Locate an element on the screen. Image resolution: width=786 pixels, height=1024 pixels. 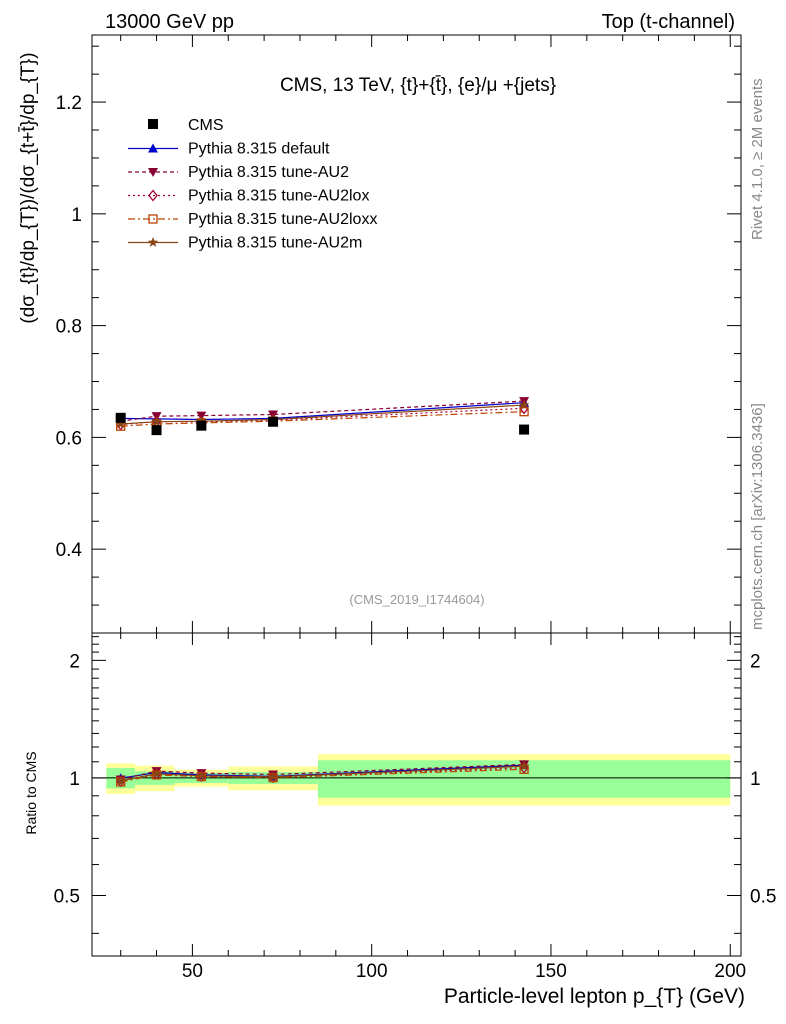
series-line-ratio is located at coordinates (322, 772).